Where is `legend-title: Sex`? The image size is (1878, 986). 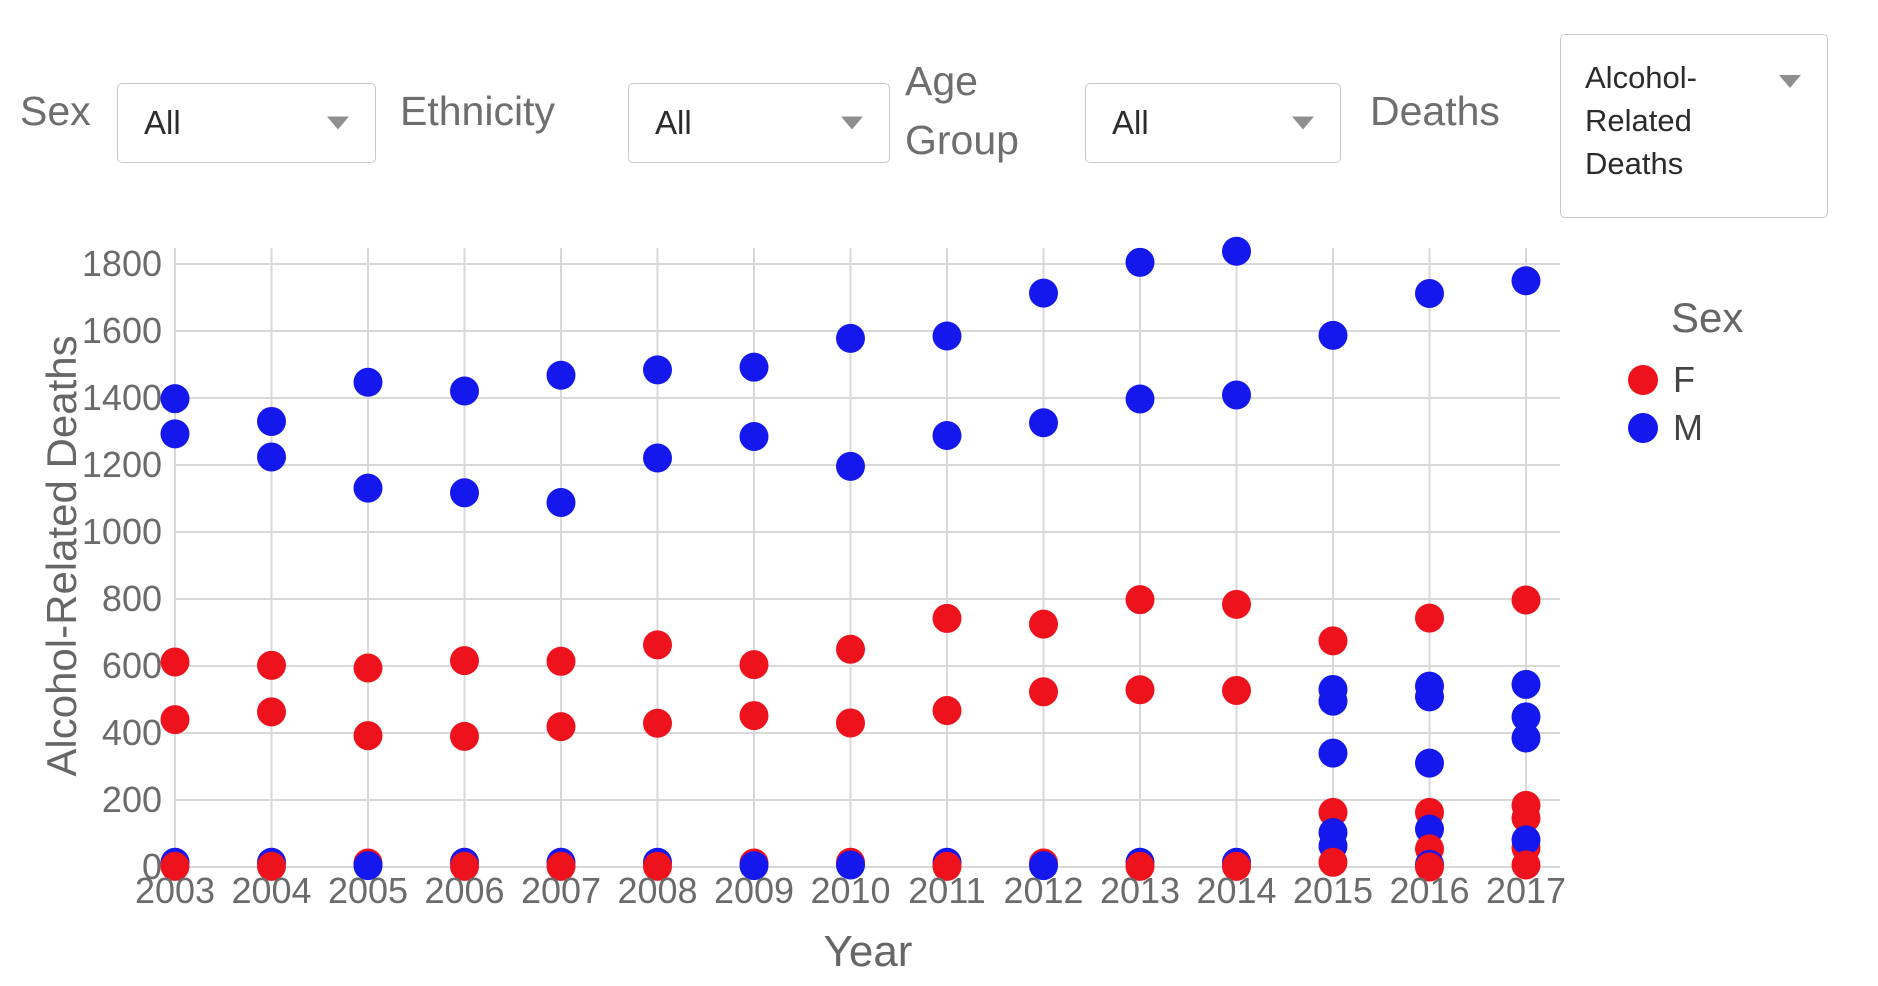
legend-title: Sex is located at coordinates (1707, 317).